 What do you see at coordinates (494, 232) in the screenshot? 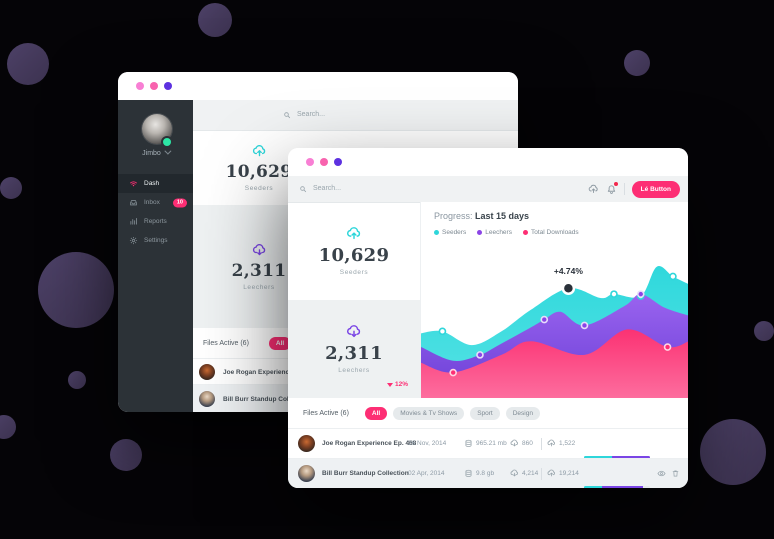
I see `legend-item-leechers: Leechers` at bounding box center [494, 232].